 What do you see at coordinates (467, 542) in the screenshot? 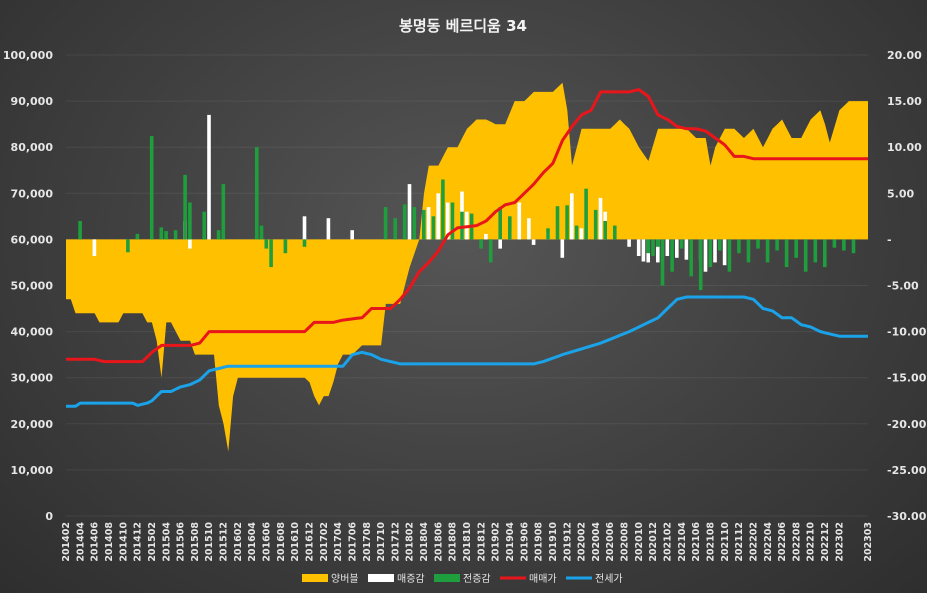
I see `x-tick-label: 201810` at bounding box center [467, 542].